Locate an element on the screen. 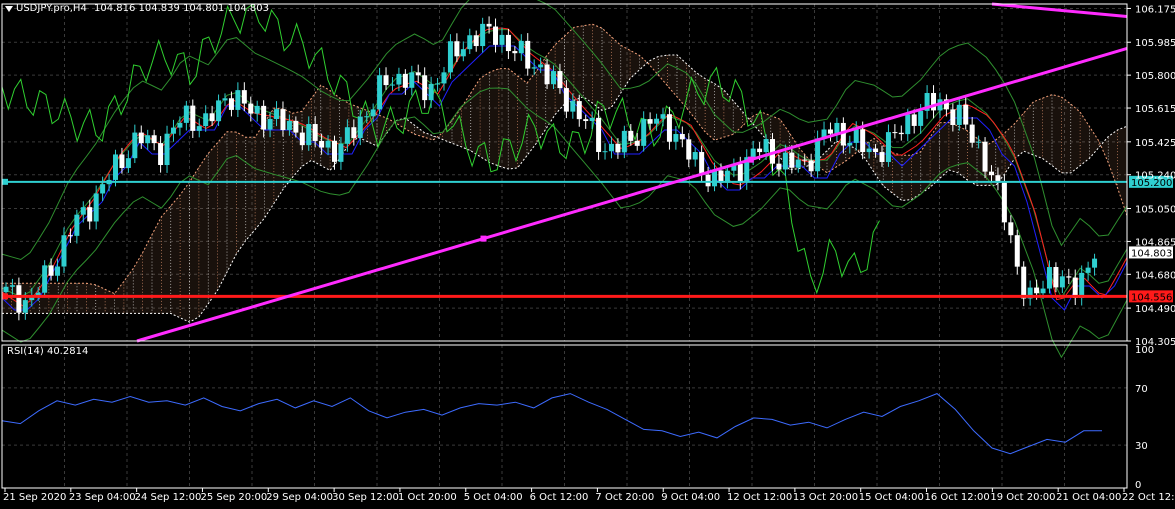  trendline is located at coordinates (1059, 10).